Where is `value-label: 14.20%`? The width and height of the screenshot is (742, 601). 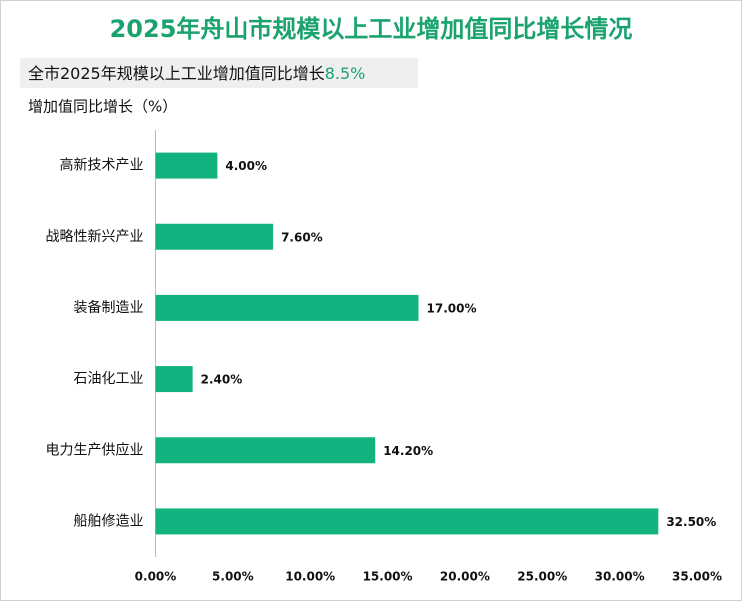
value-label: 14.20% is located at coordinates (408, 451).